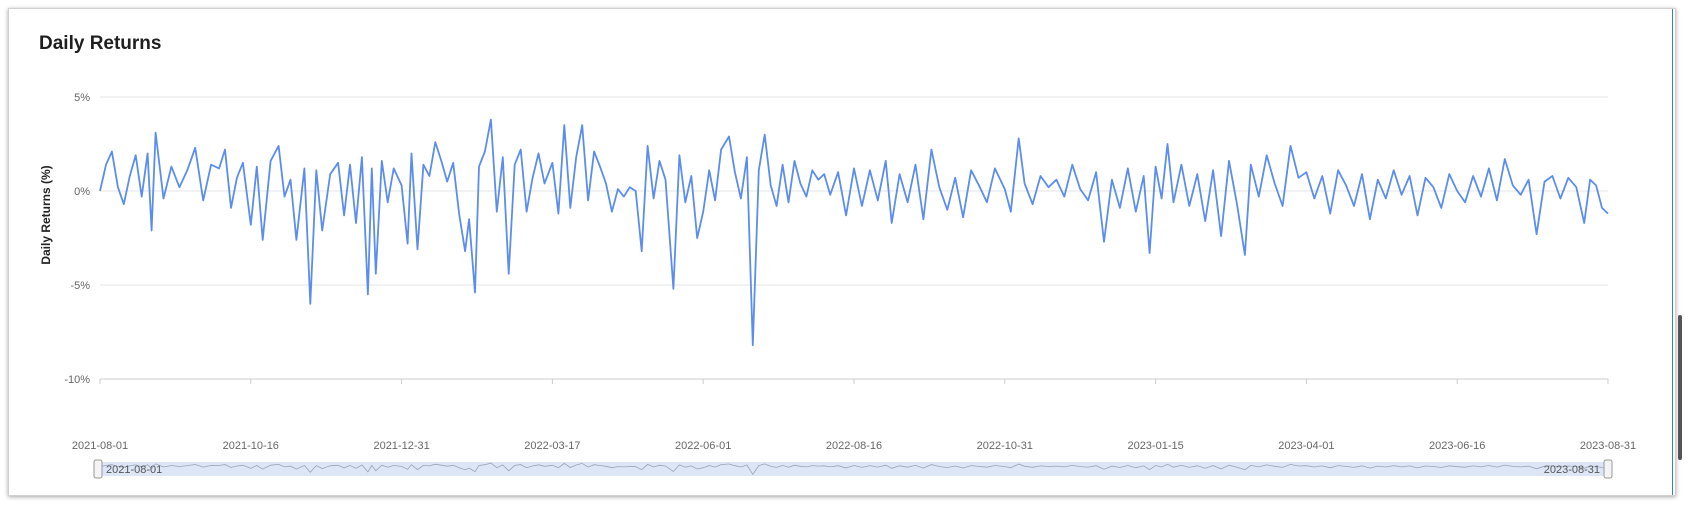  What do you see at coordinates (1306, 446) in the screenshot?
I see `x-tick-label: 2023-04-01` at bounding box center [1306, 446].